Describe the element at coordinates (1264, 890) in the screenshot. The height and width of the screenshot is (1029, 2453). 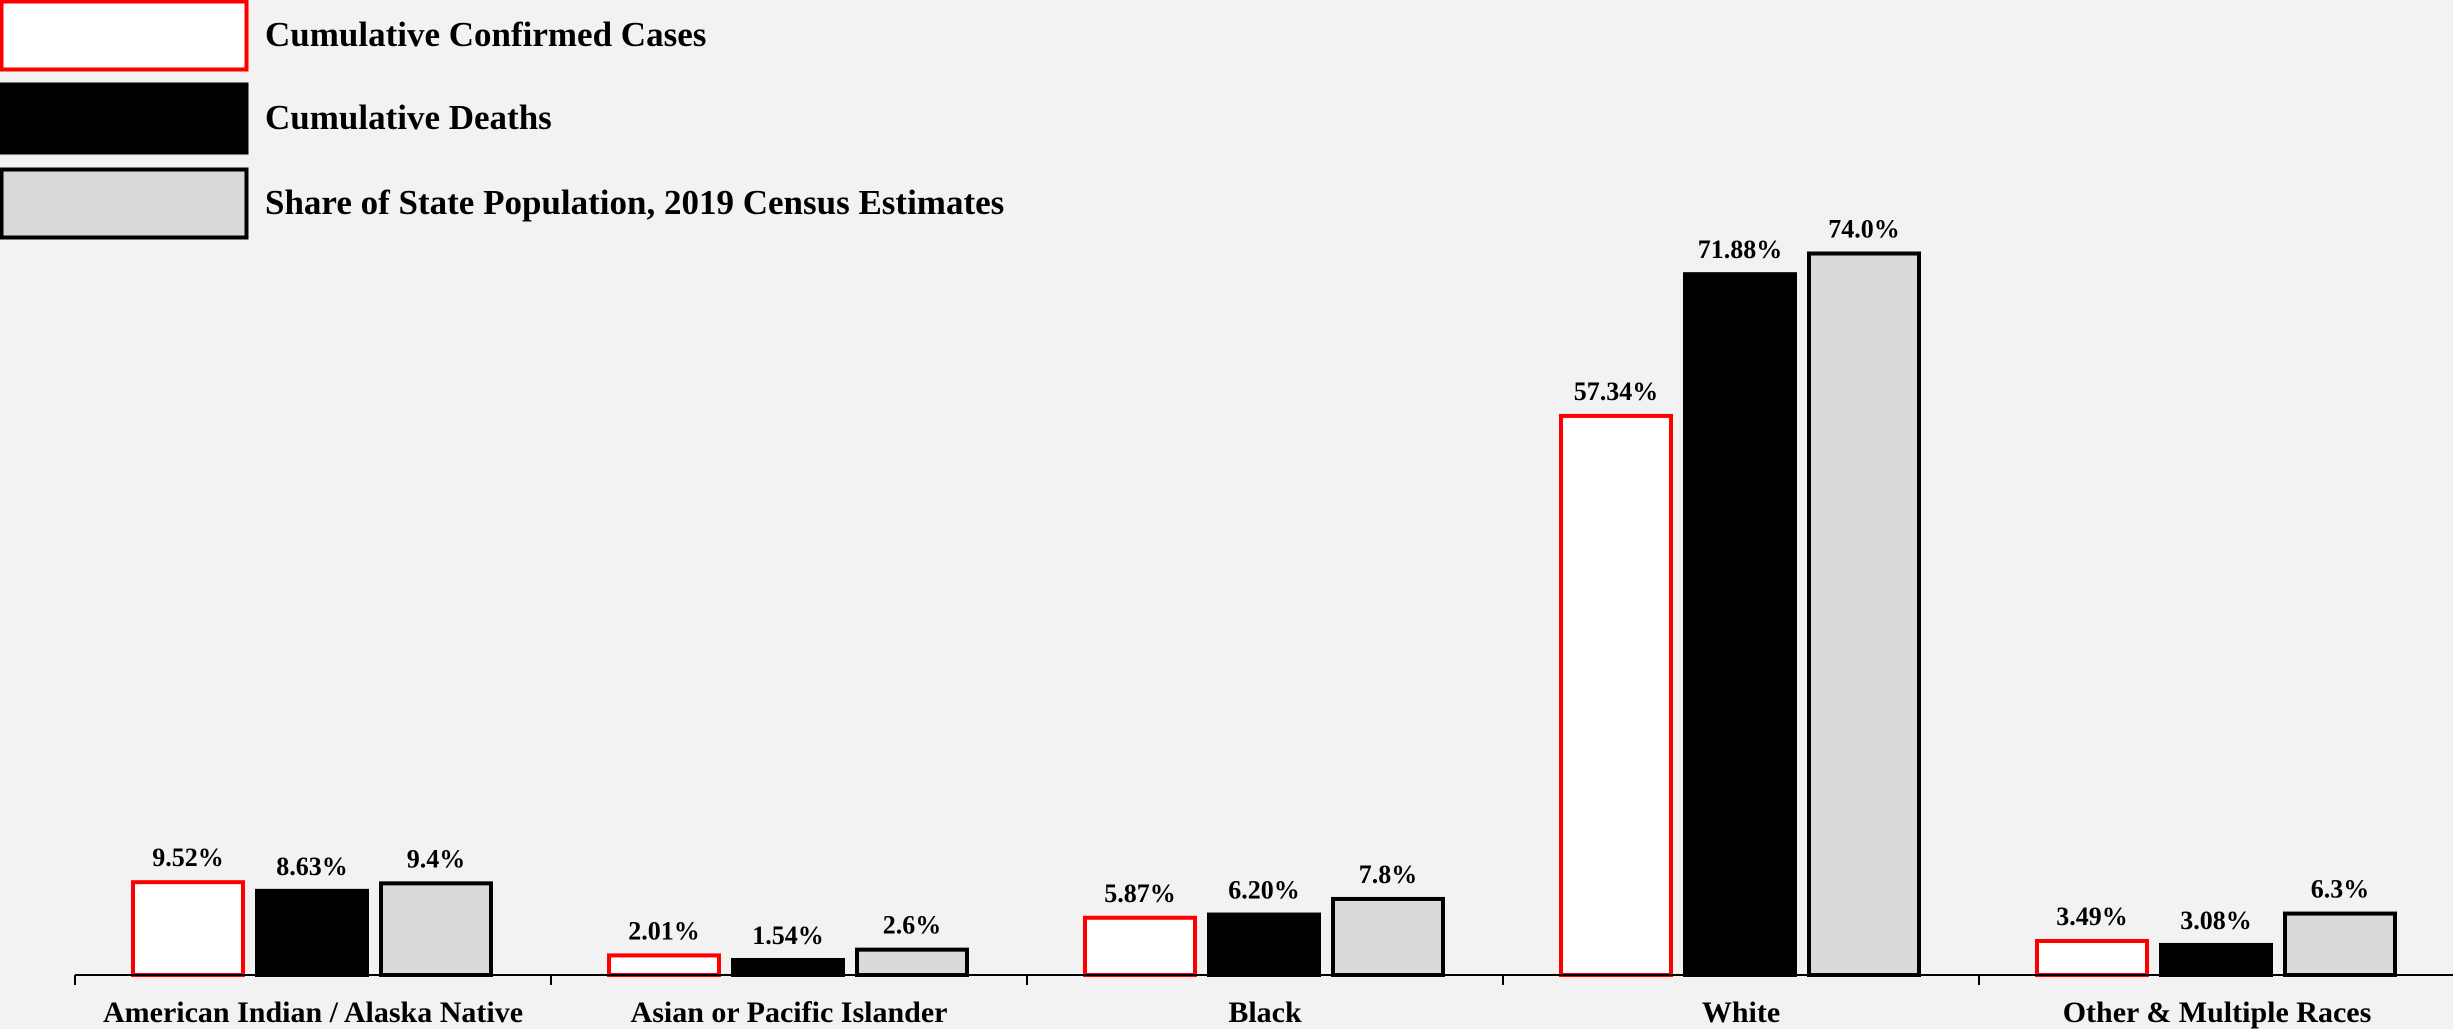
I see `value-label-2-3: 6.20%` at that location.